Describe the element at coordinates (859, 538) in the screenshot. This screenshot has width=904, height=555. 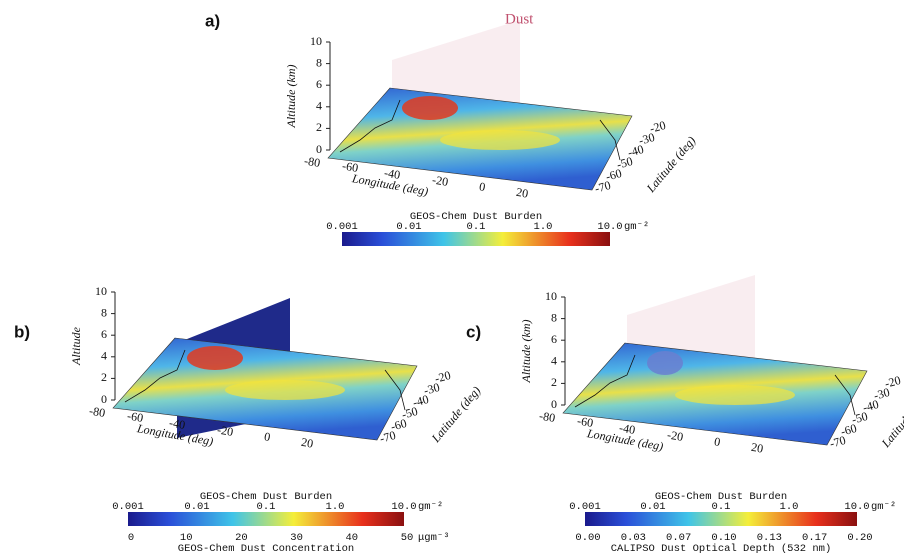
I see `colorbar-tick-label: 0.20` at that location.